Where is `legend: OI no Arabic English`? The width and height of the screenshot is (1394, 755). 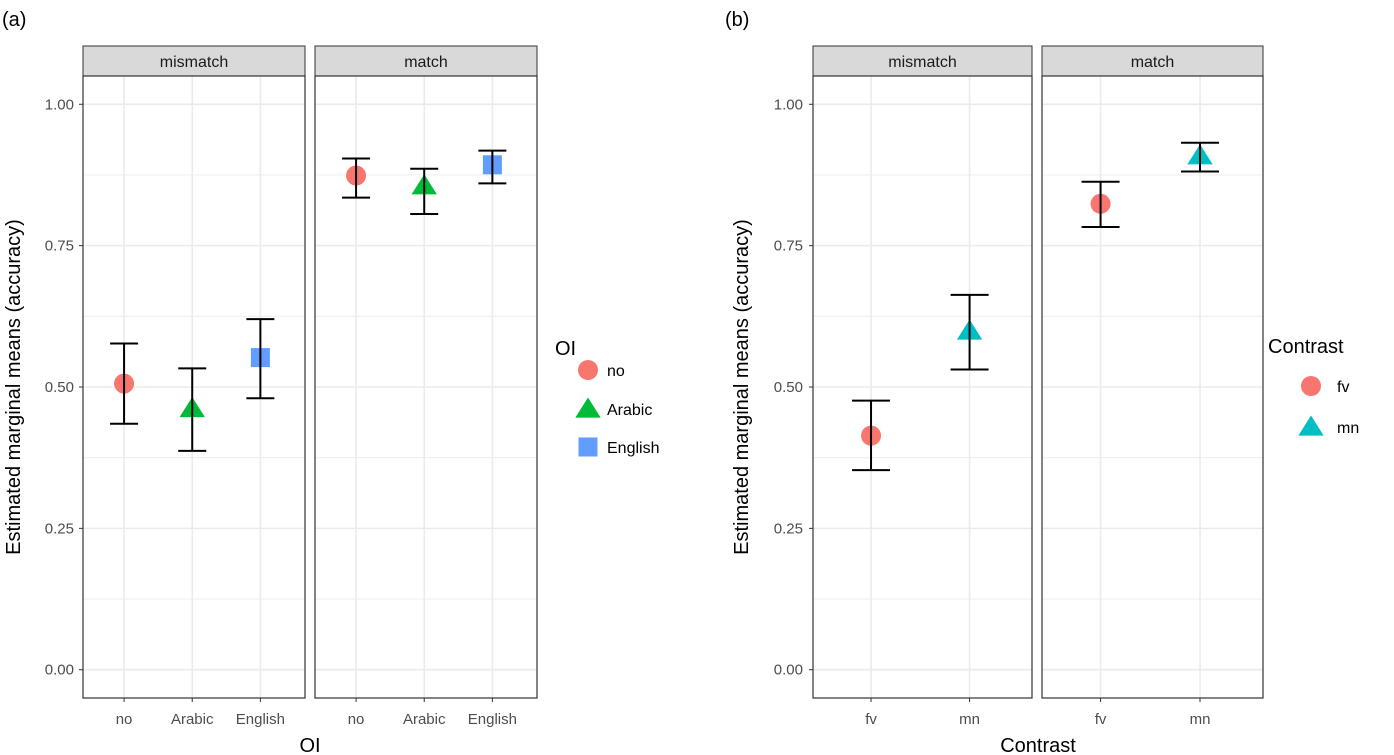
legend: OI no Arabic English is located at coordinates (607, 397).